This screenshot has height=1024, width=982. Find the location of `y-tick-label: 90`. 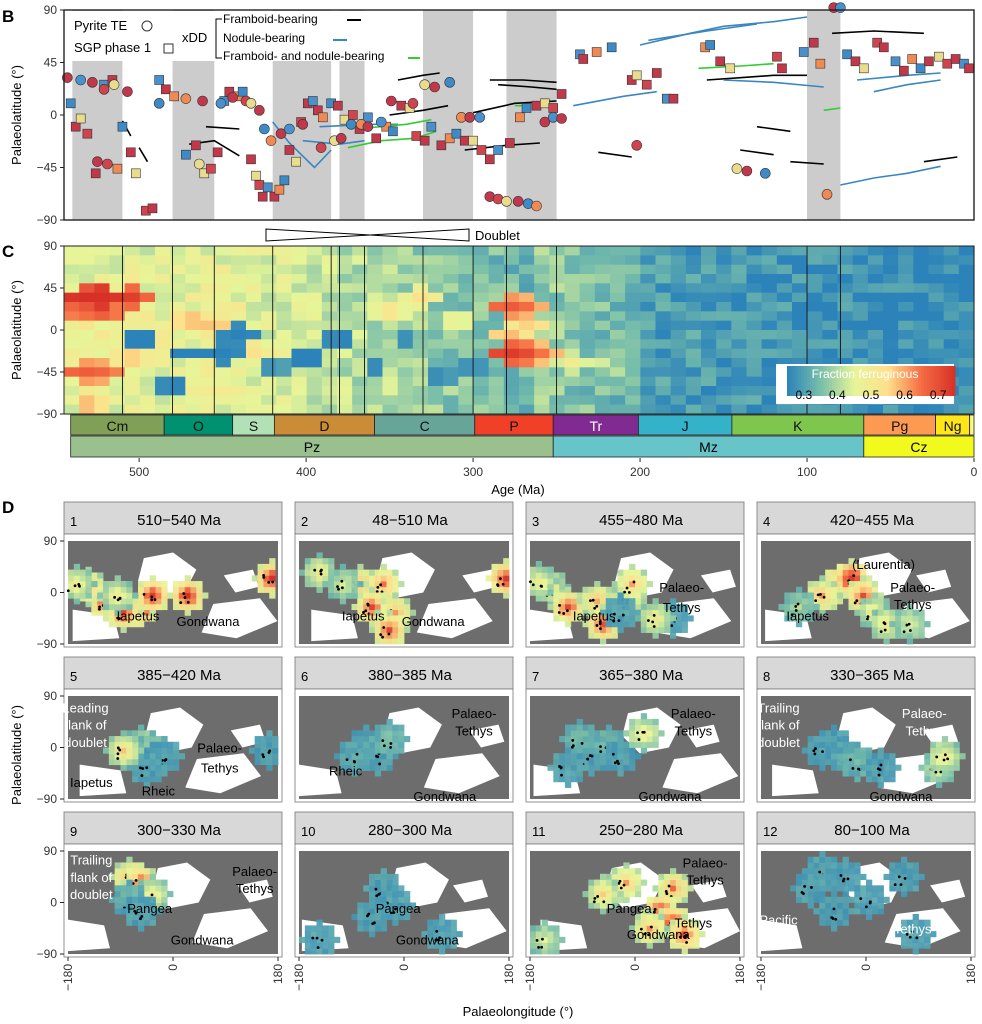

y-tick-label: 90 is located at coordinates (51, 541).